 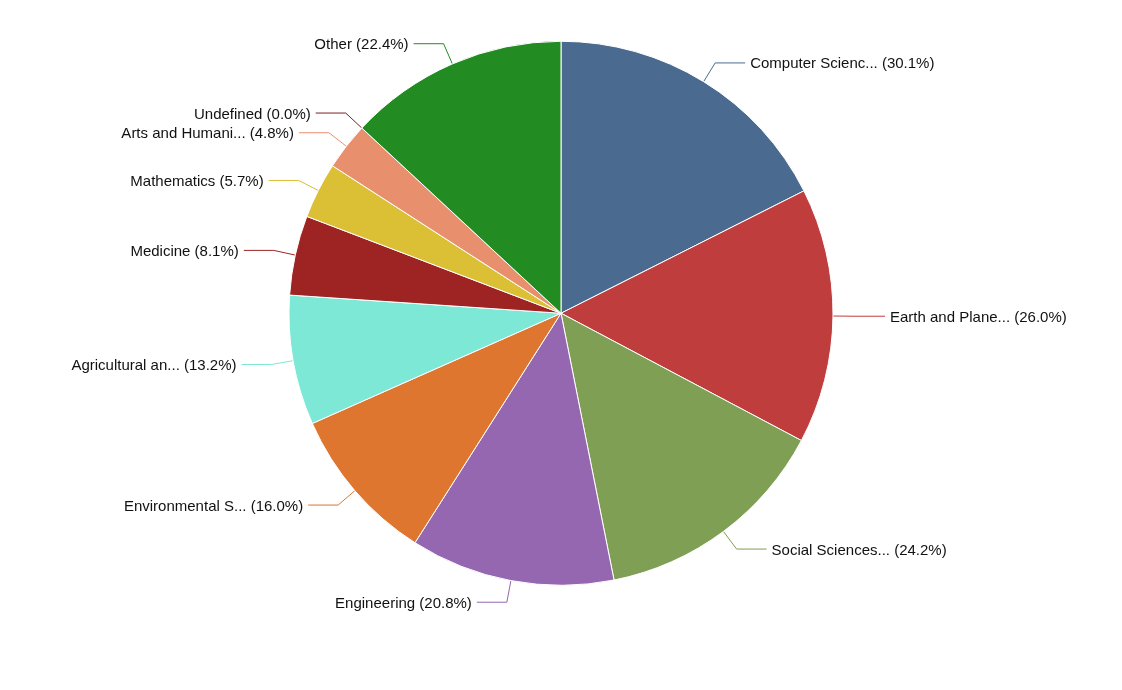 What do you see at coordinates (197, 180) in the screenshot?
I see `slice-label: Mathematics (5.7%)` at bounding box center [197, 180].